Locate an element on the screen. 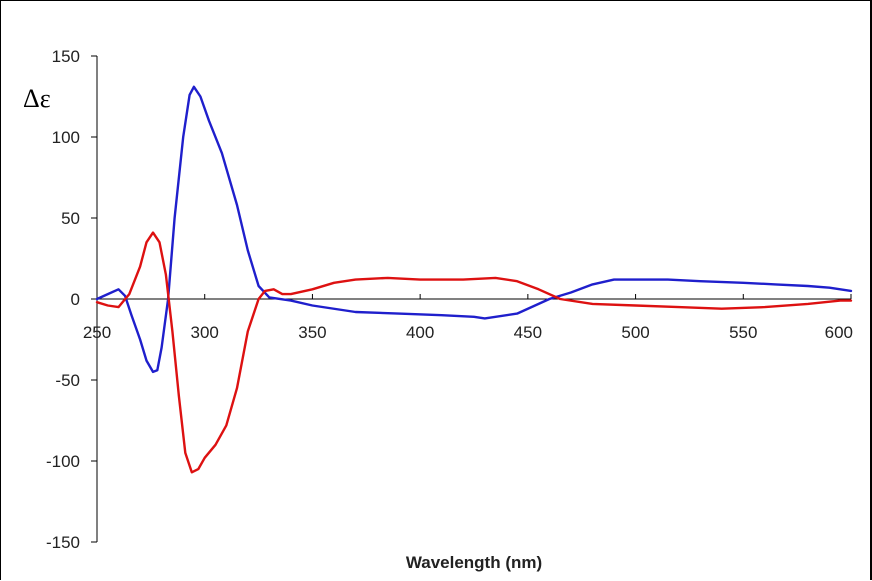 Image resolution: width=872 pixels, height=581 pixels. x-tick-label: 500 is located at coordinates (635, 332).